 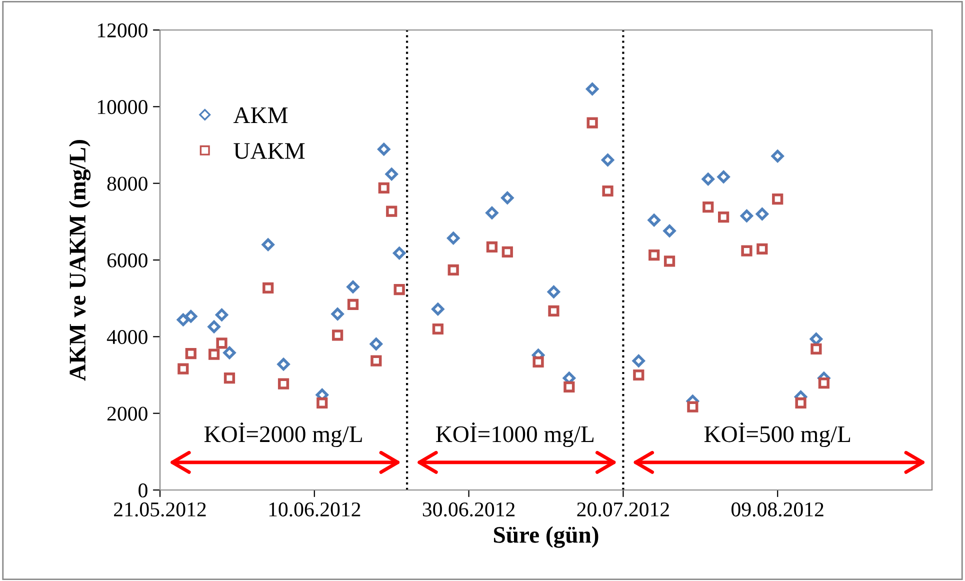 What do you see at coordinates (314, 509) in the screenshot?
I see `x-tick-label: 10.06.2012` at bounding box center [314, 509].